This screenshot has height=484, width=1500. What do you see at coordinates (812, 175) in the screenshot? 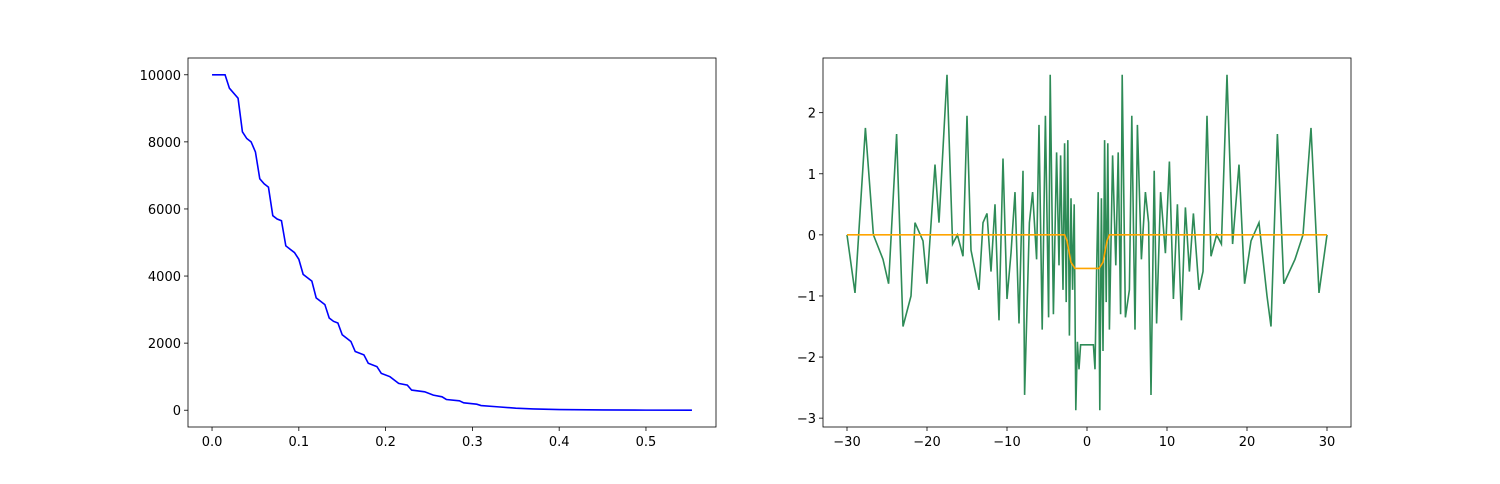
I see `y-tick-label: 1` at bounding box center [812, 175].